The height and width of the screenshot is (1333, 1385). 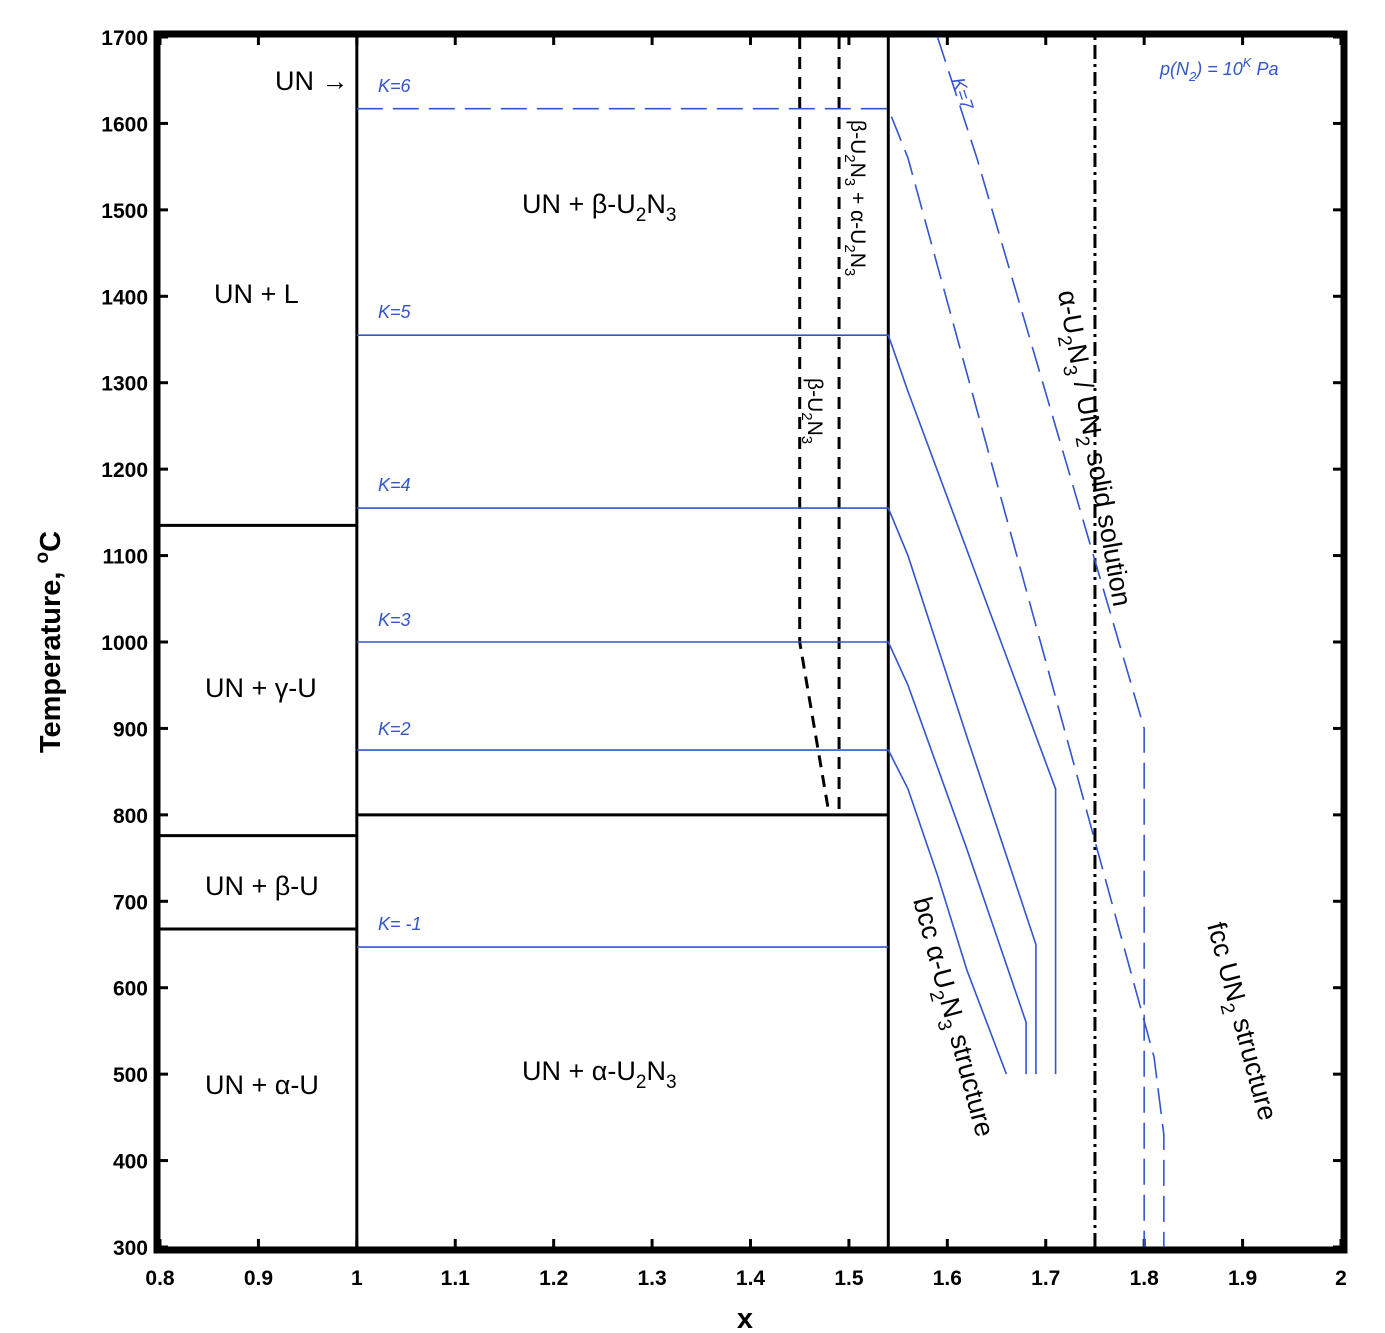 I want to click on x-tick-label: 1.4, so click(x=751, y=1278).